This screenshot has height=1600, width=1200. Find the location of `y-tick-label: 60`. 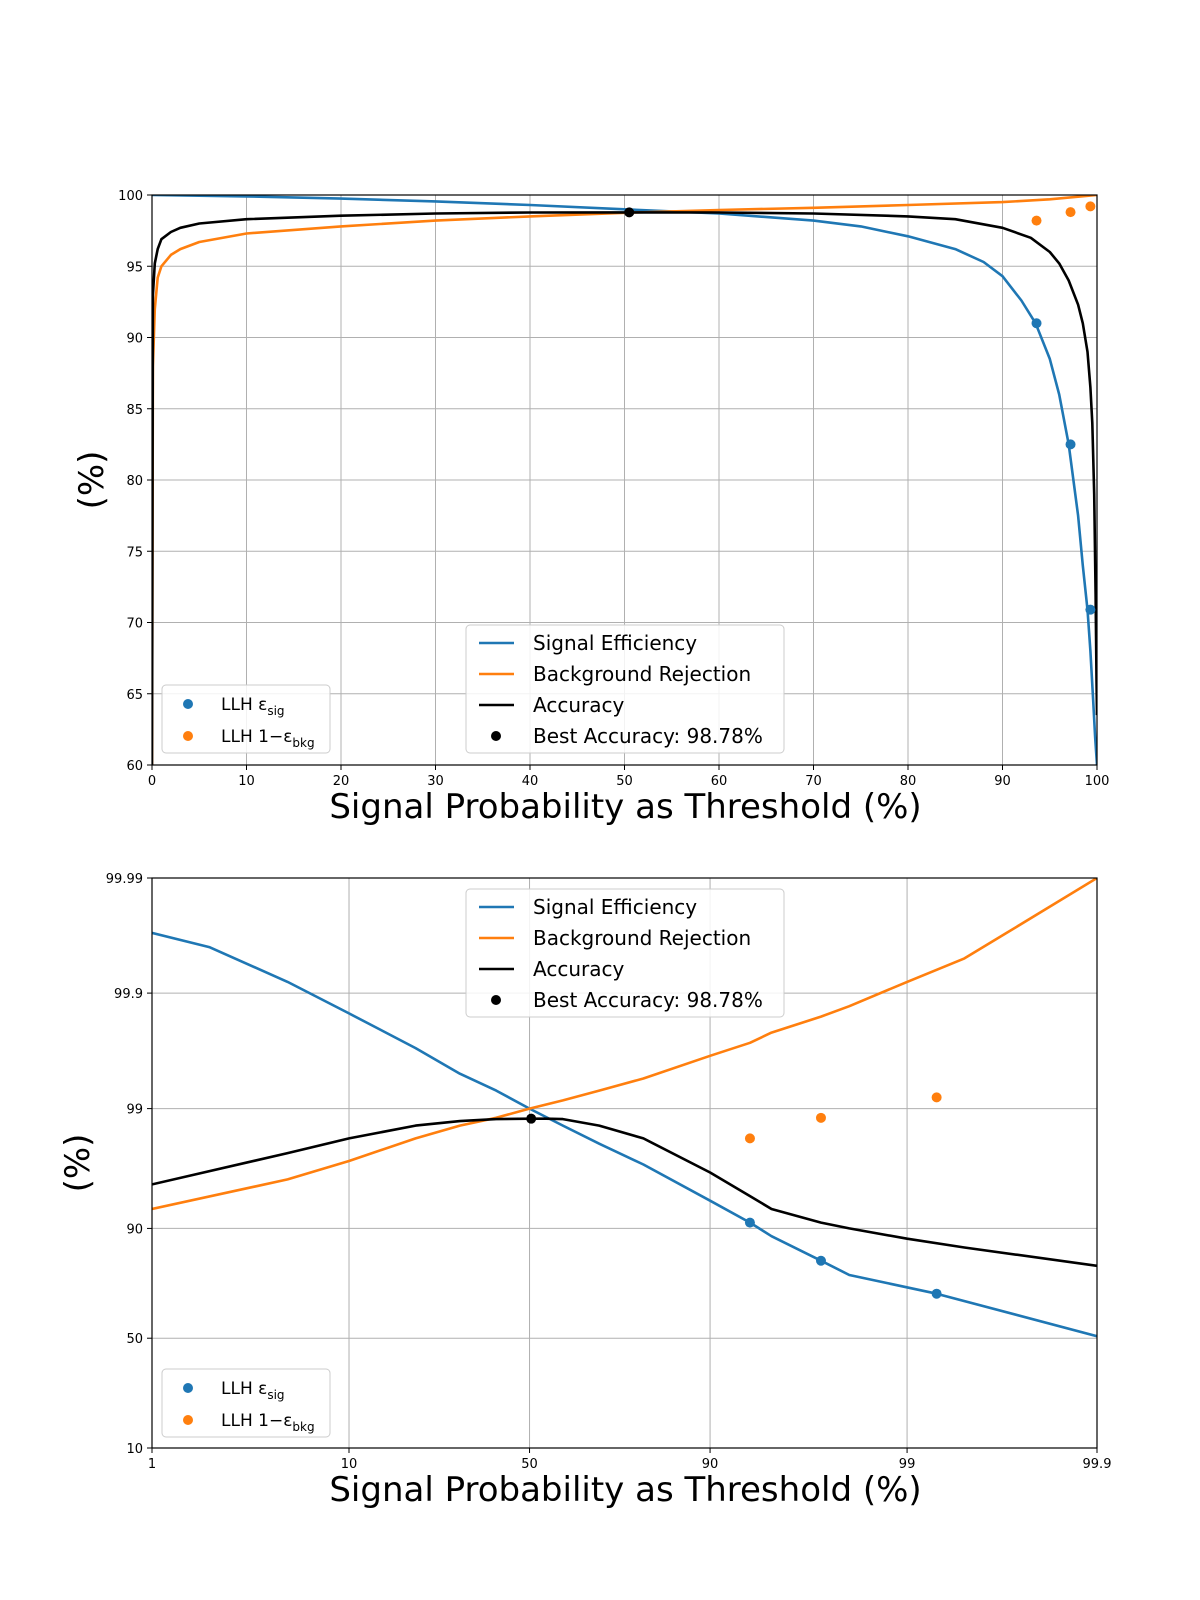

y-tick-label: 60 is located at coordinates (134, 766).